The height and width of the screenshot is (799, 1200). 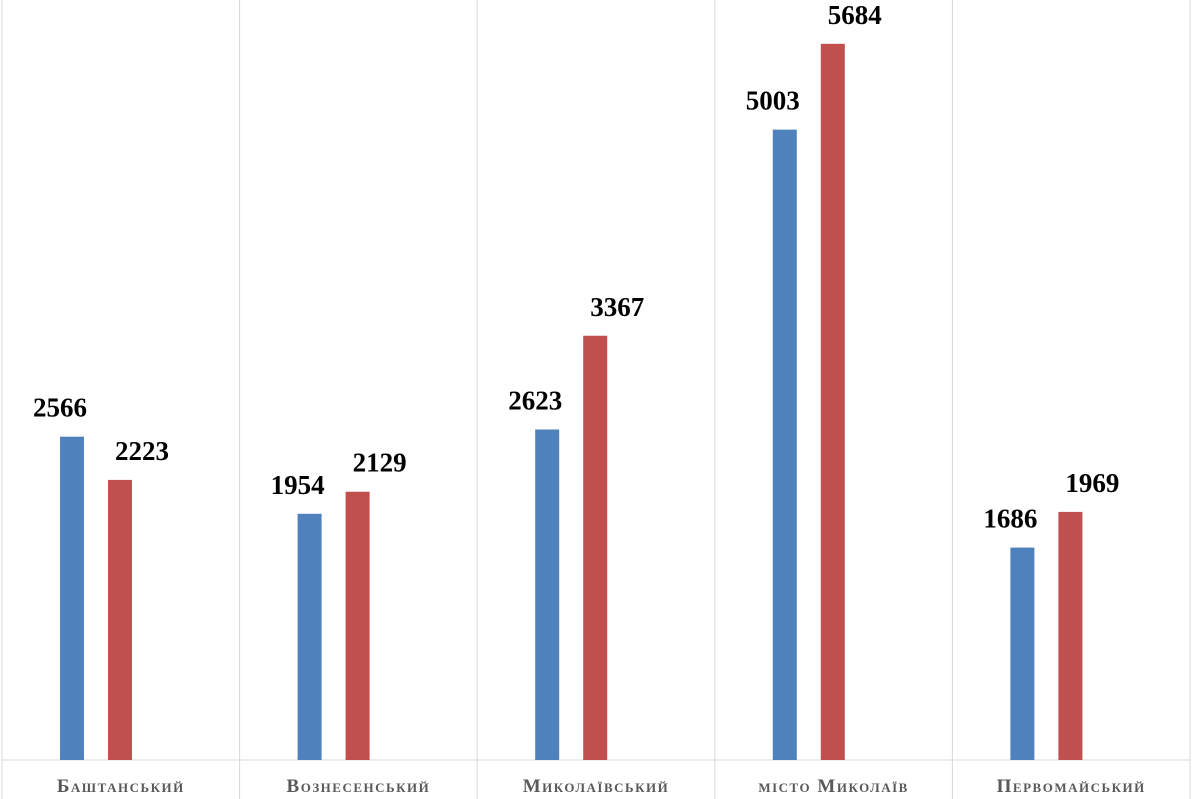 I want to click on x-tick-label: Первомайський, so click(x=1071, y=786).